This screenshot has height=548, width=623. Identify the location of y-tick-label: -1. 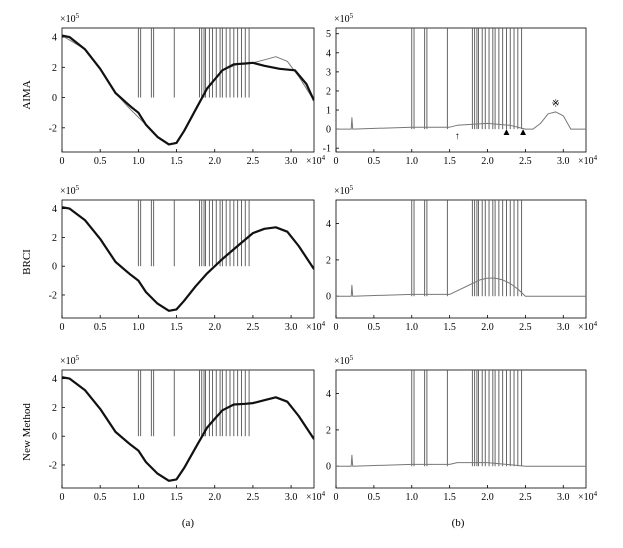
(327, 149).